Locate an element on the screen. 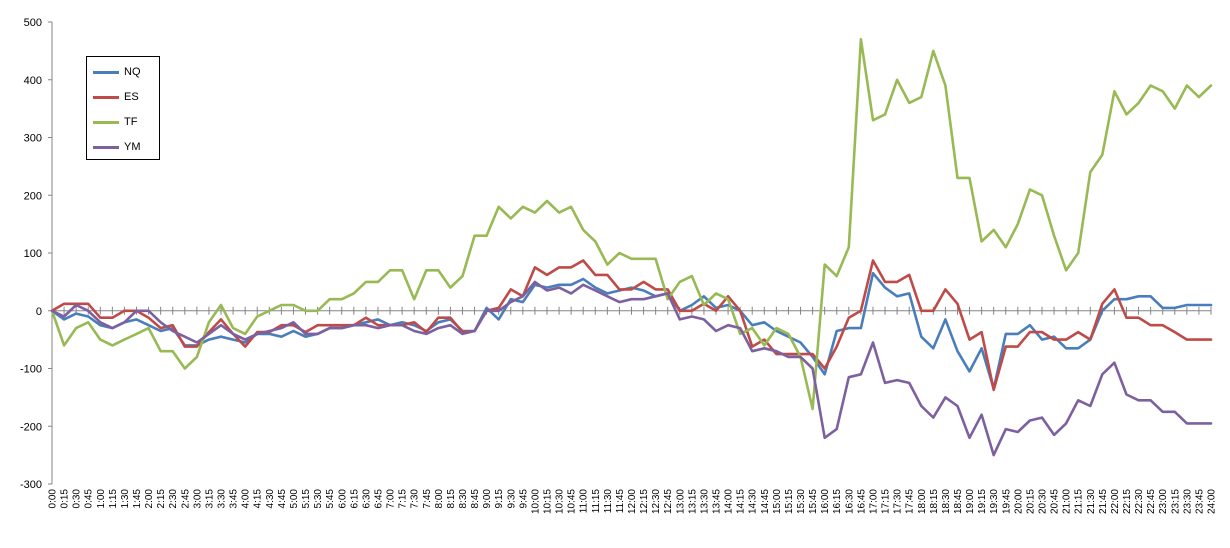  y-tick-label: 400 is located at coordinates (33, 81).